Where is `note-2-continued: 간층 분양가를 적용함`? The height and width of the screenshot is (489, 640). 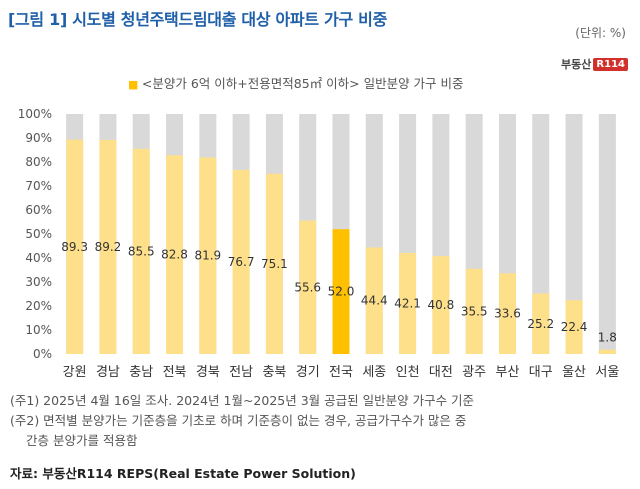 note-2-continued: 간층 분양가를 적용함 is located at coordinates (82, 440).